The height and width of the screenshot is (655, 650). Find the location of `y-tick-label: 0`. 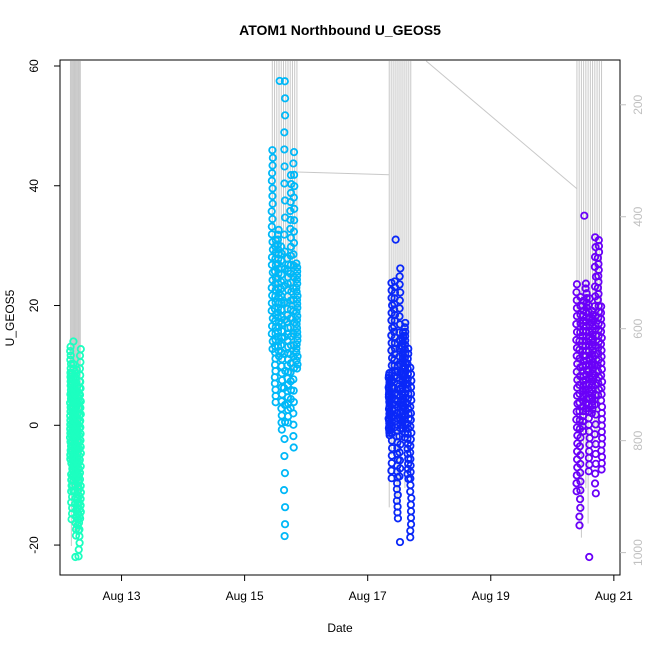

y-tick-label: 0 is located at coordinates (34, 425).